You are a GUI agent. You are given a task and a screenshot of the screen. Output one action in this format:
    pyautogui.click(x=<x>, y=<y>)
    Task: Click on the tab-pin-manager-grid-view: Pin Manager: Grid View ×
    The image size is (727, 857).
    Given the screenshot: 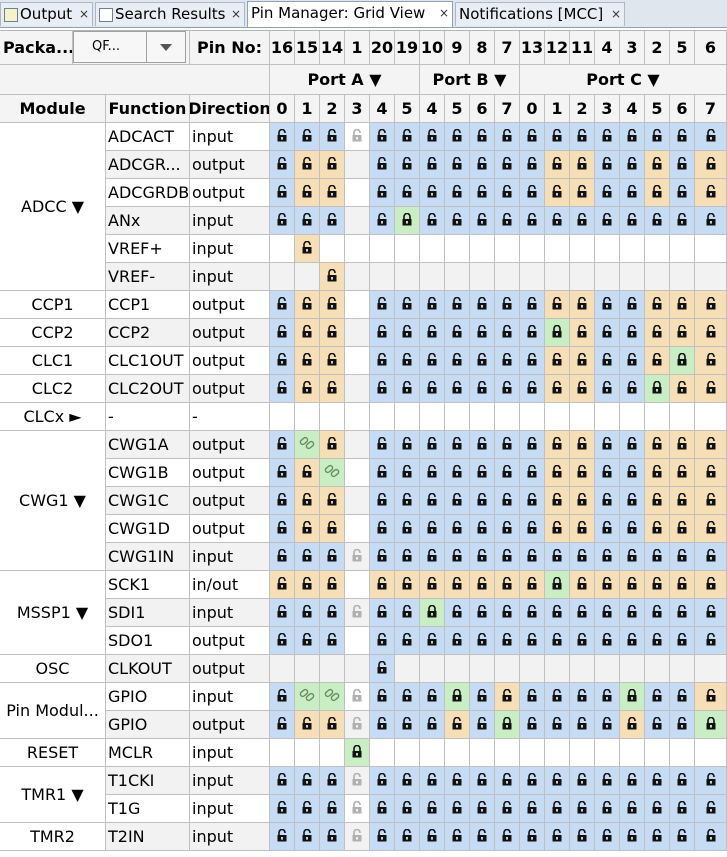 What is the action you would take?
    pyautogui.click(x=350, y=14)
    